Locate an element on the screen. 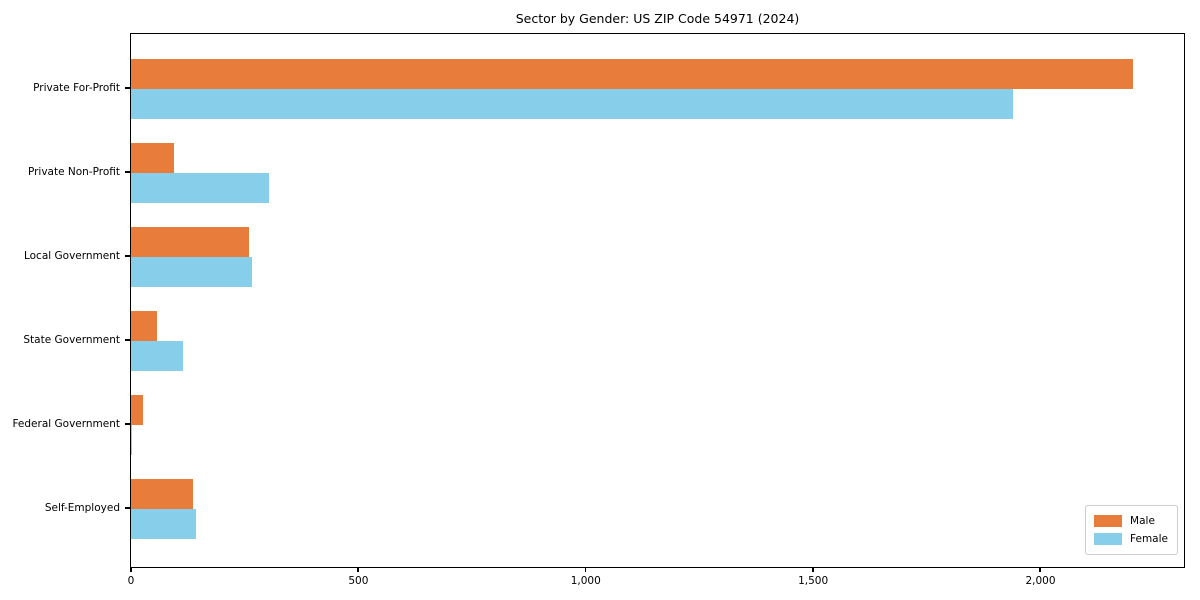 The image size is (1200, 600). legend-label: Male is located at coordinates (1142, 521).